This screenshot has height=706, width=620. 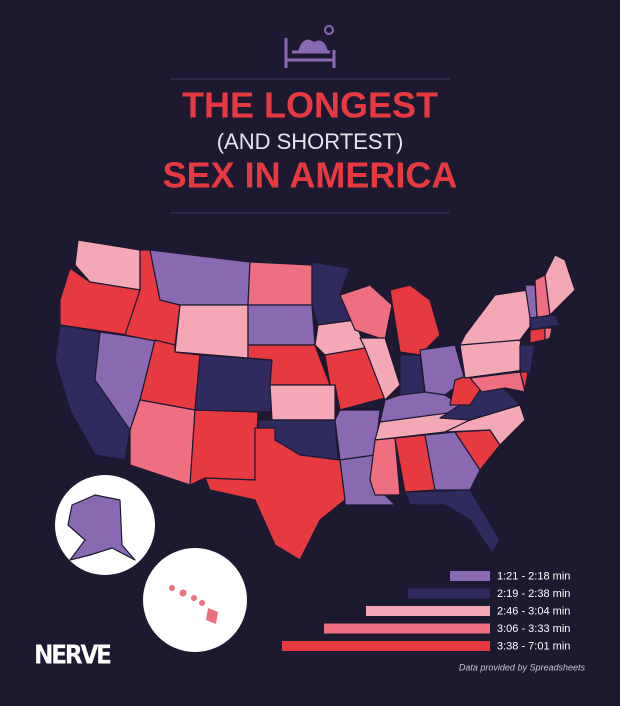 What do you see at coordinates (533, 576) in the screenshot?
I see `legend-label: 1:21 - 2:18 min` at bounding box center [533, 576].